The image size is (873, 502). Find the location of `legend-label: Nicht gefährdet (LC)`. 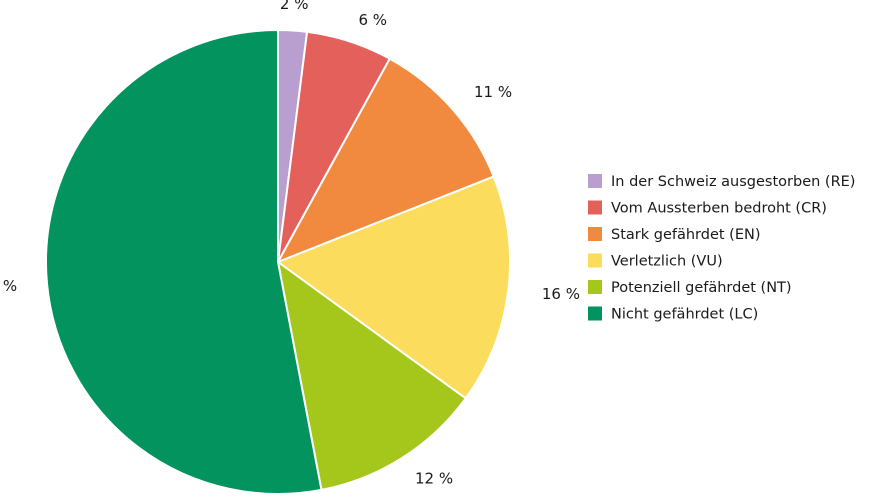

legend-label: Nicht gefährdet (LC) is located at coordinates (684, 315).